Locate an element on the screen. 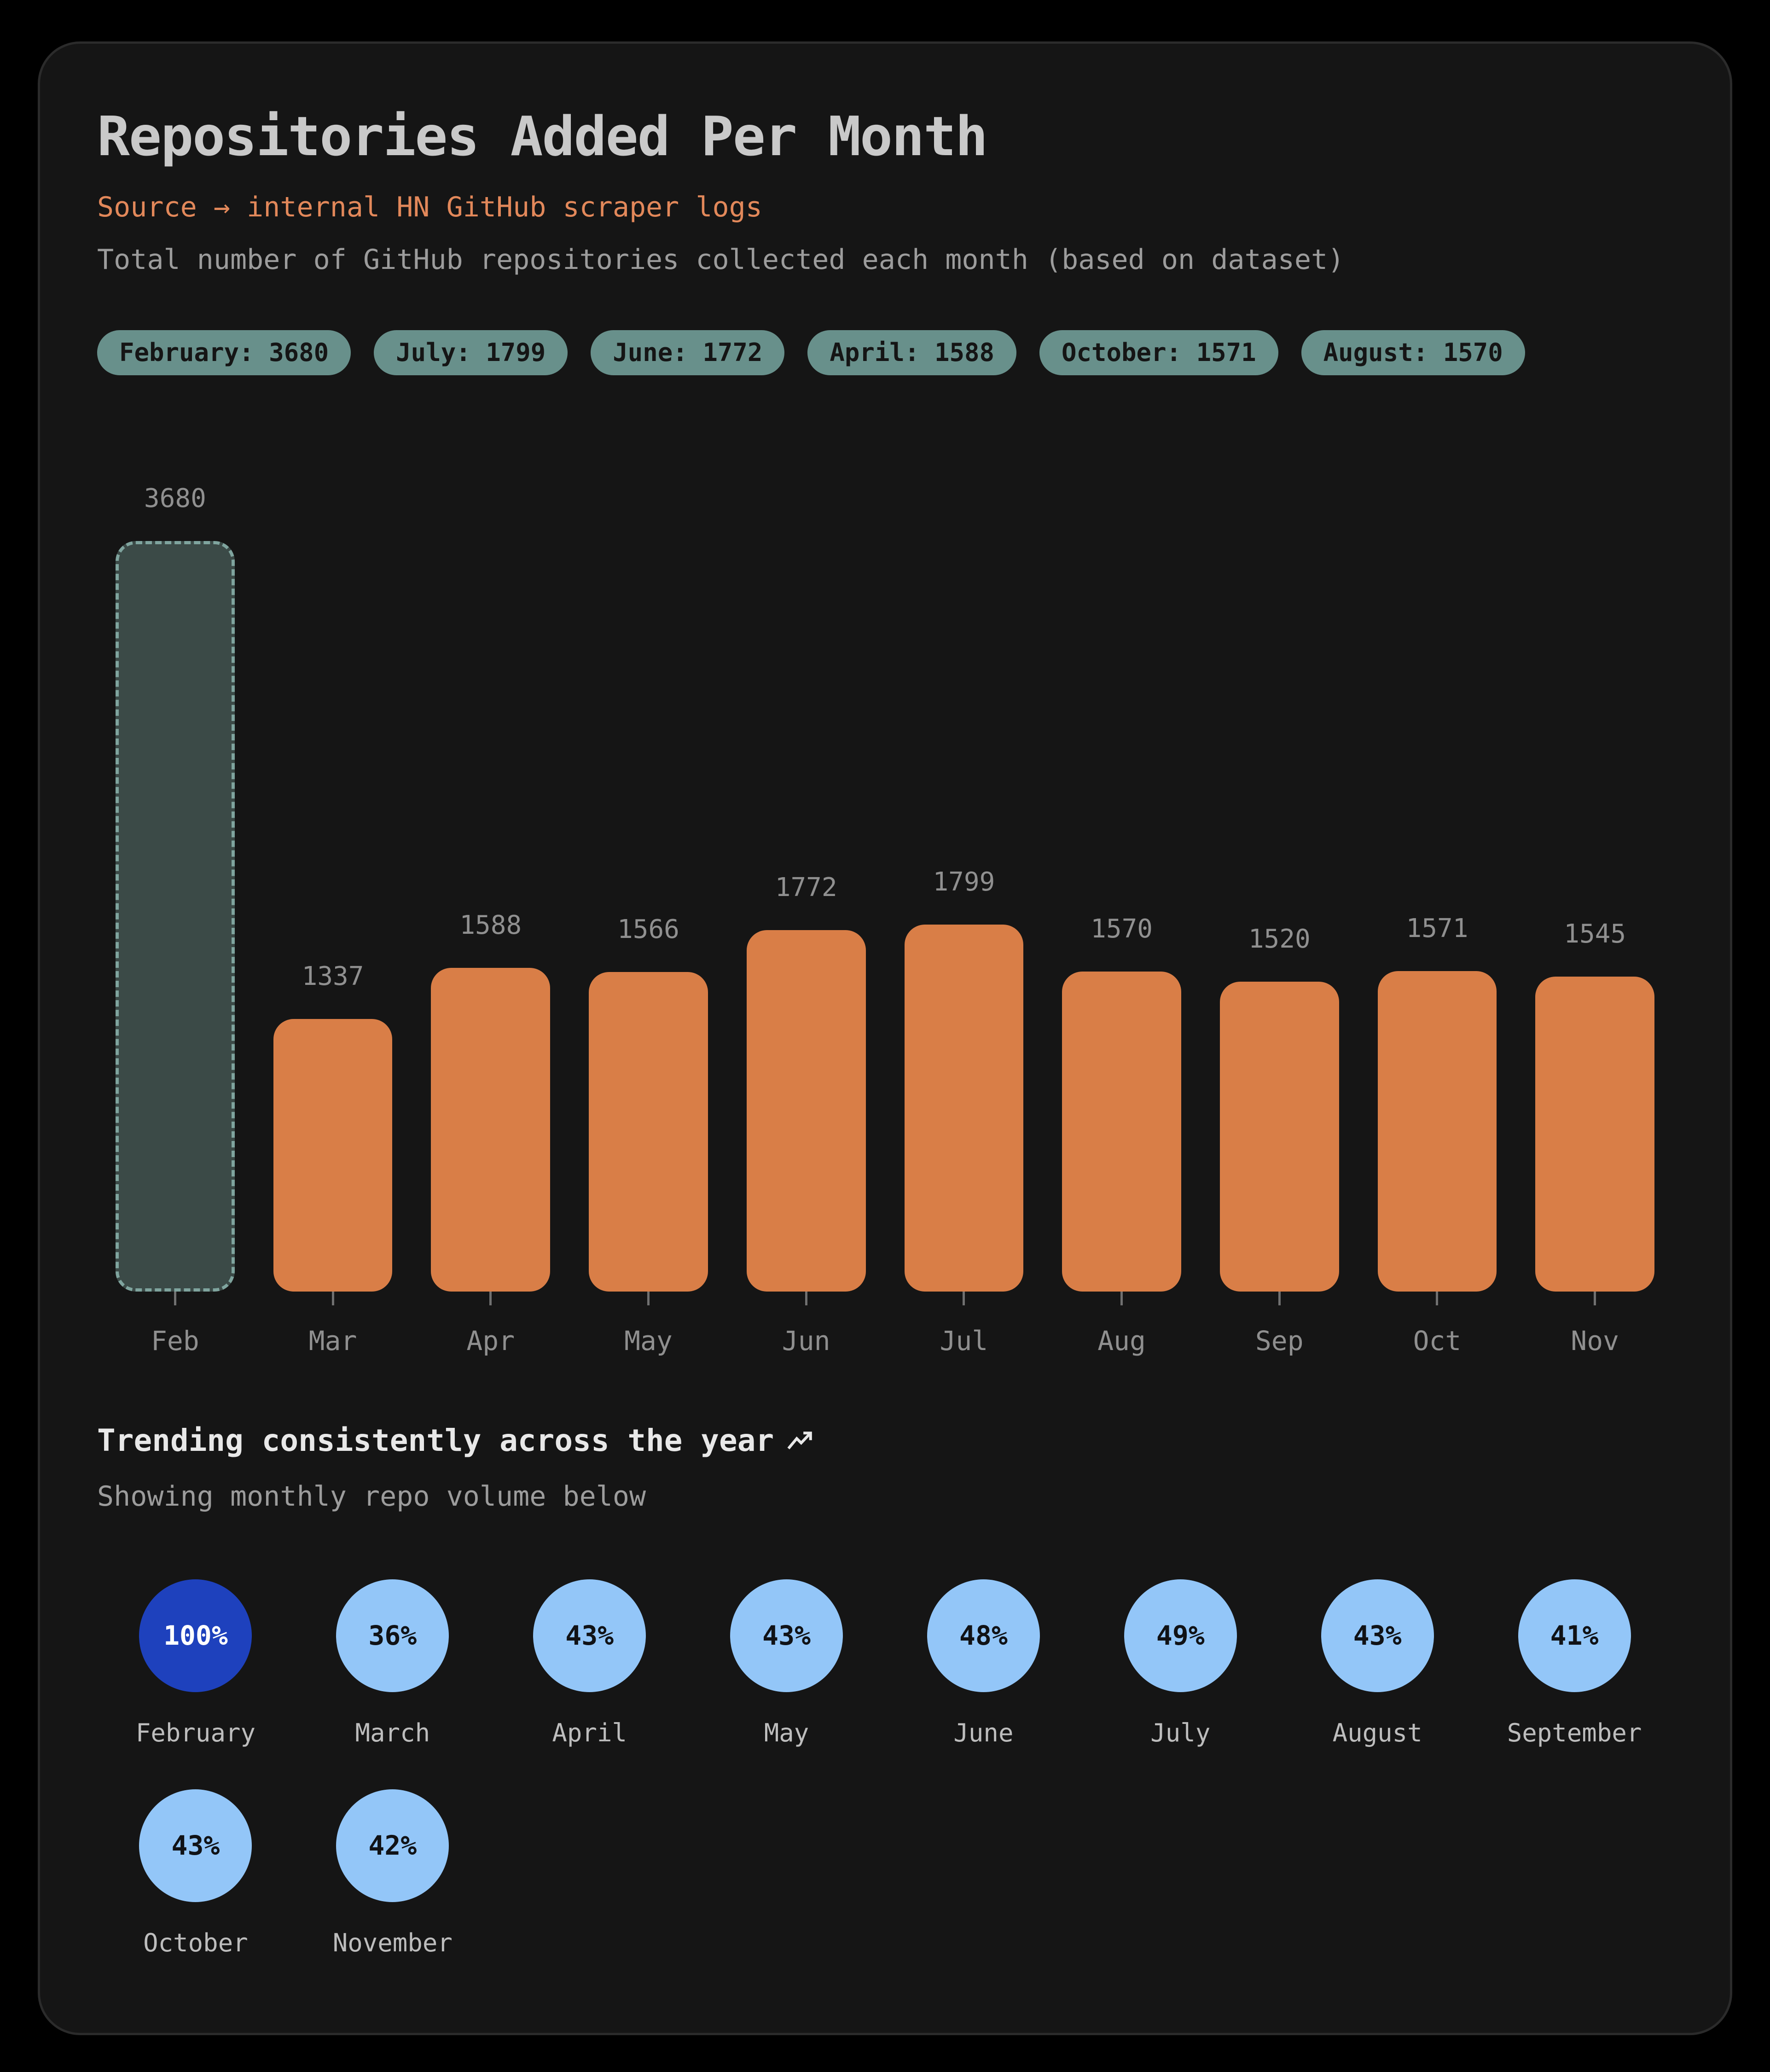 The height and width of the screenshot is (2072, 1770). page-title: Repositories Added Per Month is located at coordinates (543, 136).